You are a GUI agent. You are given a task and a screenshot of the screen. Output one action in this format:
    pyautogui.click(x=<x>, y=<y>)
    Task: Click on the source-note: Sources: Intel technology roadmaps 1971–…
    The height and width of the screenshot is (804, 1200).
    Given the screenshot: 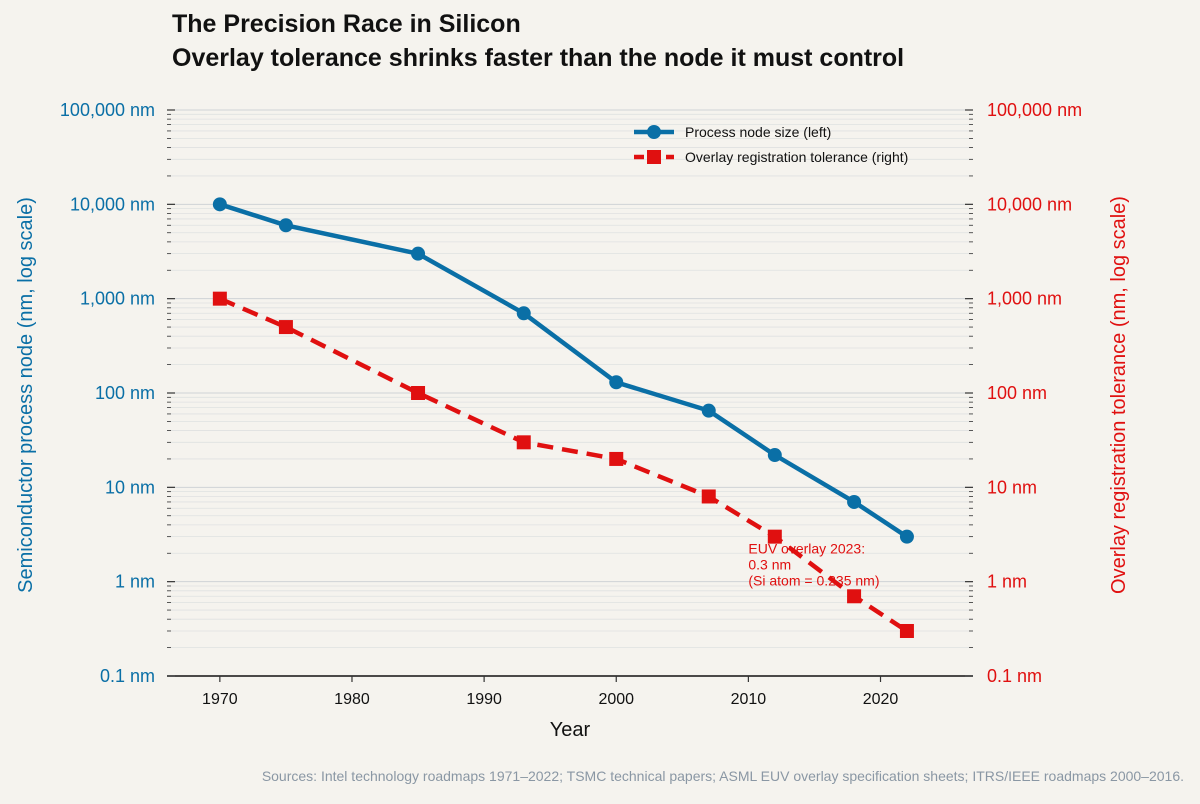 What is the action you would take?
    pyautogui.click(x=722, y=776)
    